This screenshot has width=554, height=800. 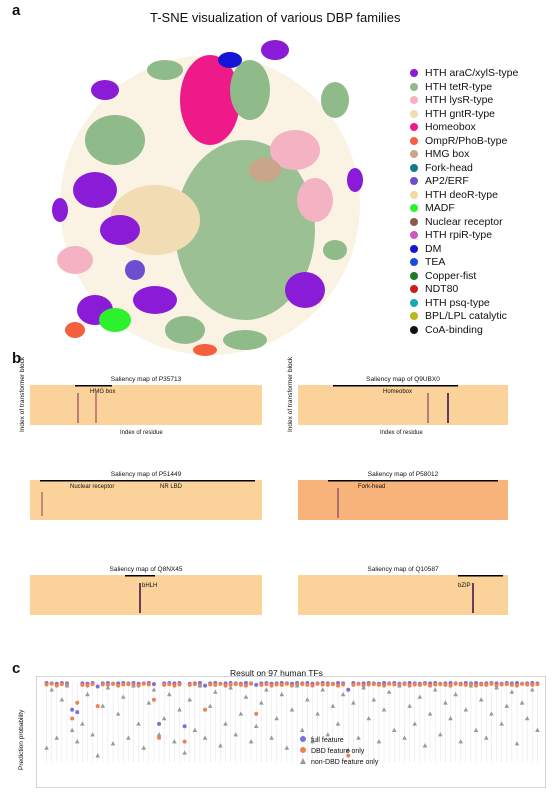 What do you see at coordinates (398, 392) in the screenshot?
I see `domain-label: Homeobox` at bounding box center [398, 392].